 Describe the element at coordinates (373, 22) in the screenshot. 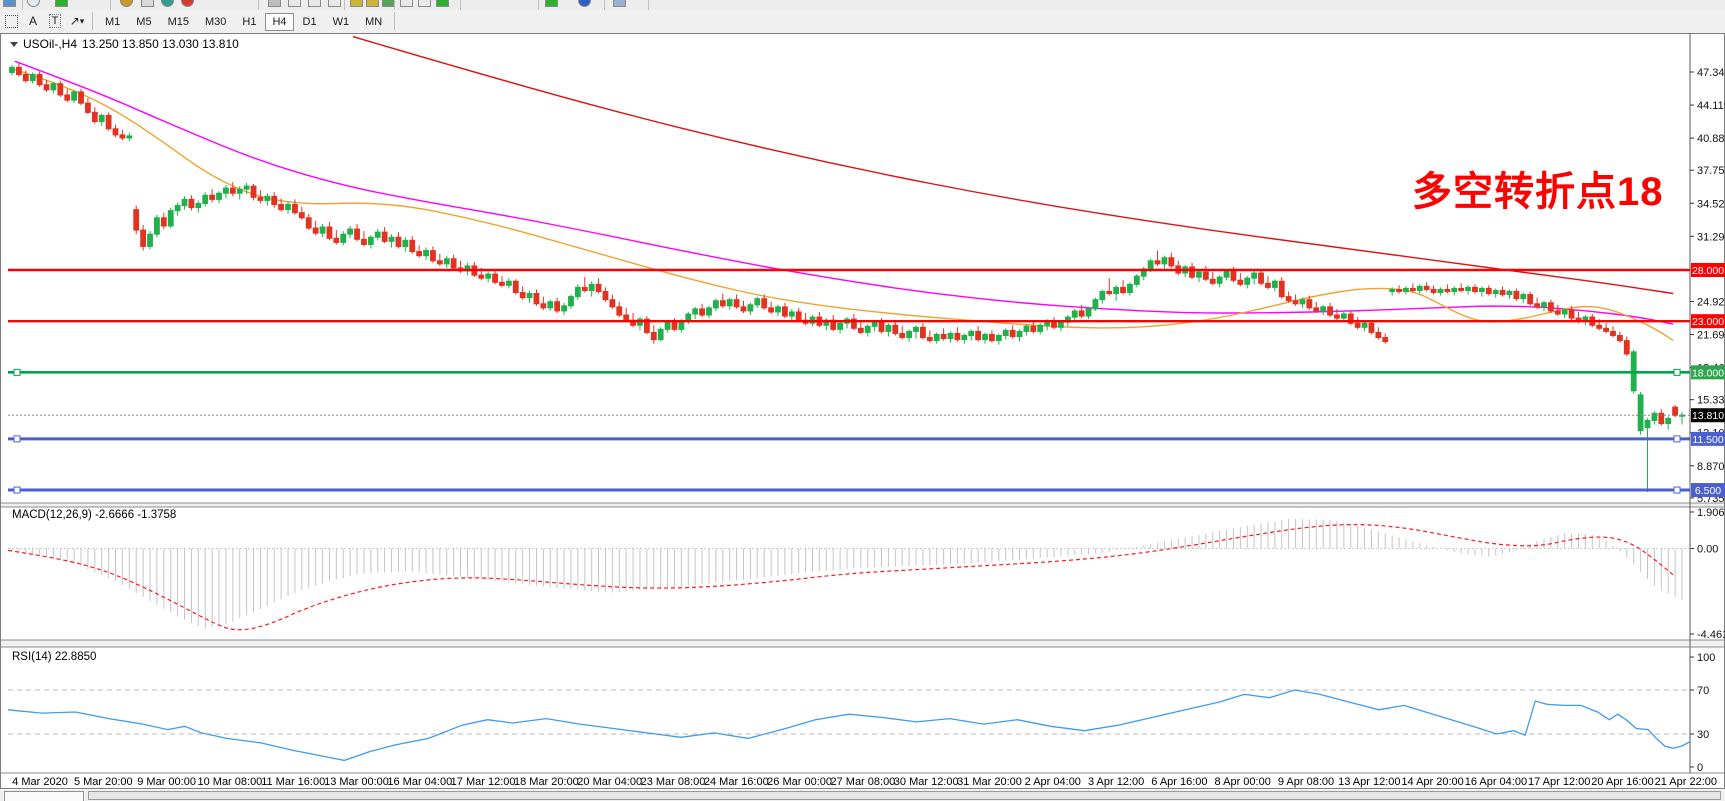

I see `timeframe-button-mn: MN` at that location.